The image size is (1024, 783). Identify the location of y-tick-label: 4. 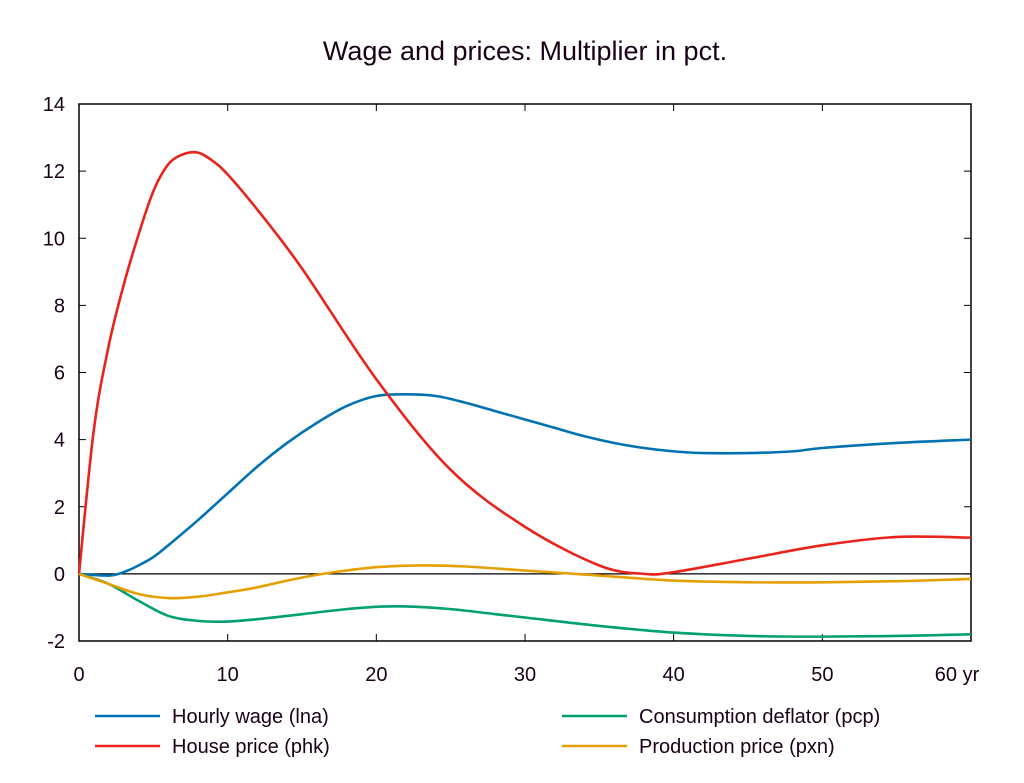
(59, 441).